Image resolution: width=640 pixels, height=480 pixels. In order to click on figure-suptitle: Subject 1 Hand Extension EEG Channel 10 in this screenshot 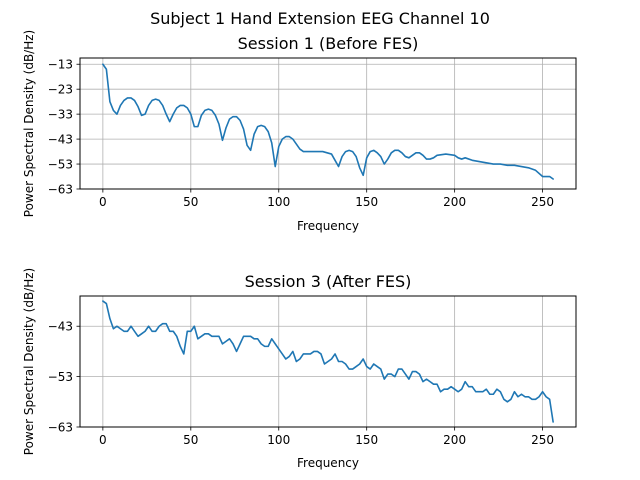, I will do `click(320, 18)`.